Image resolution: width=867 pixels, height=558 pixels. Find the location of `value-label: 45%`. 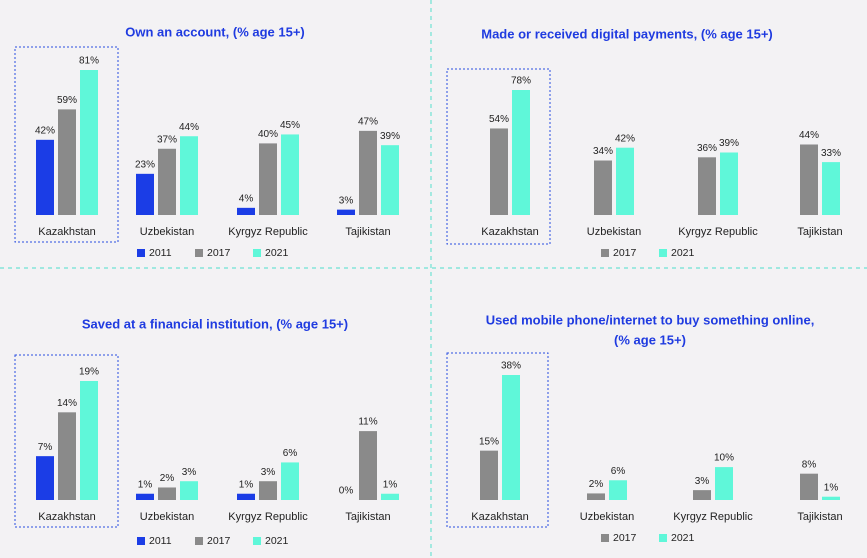

value-label: 45% is located at coordinates (290, 125).